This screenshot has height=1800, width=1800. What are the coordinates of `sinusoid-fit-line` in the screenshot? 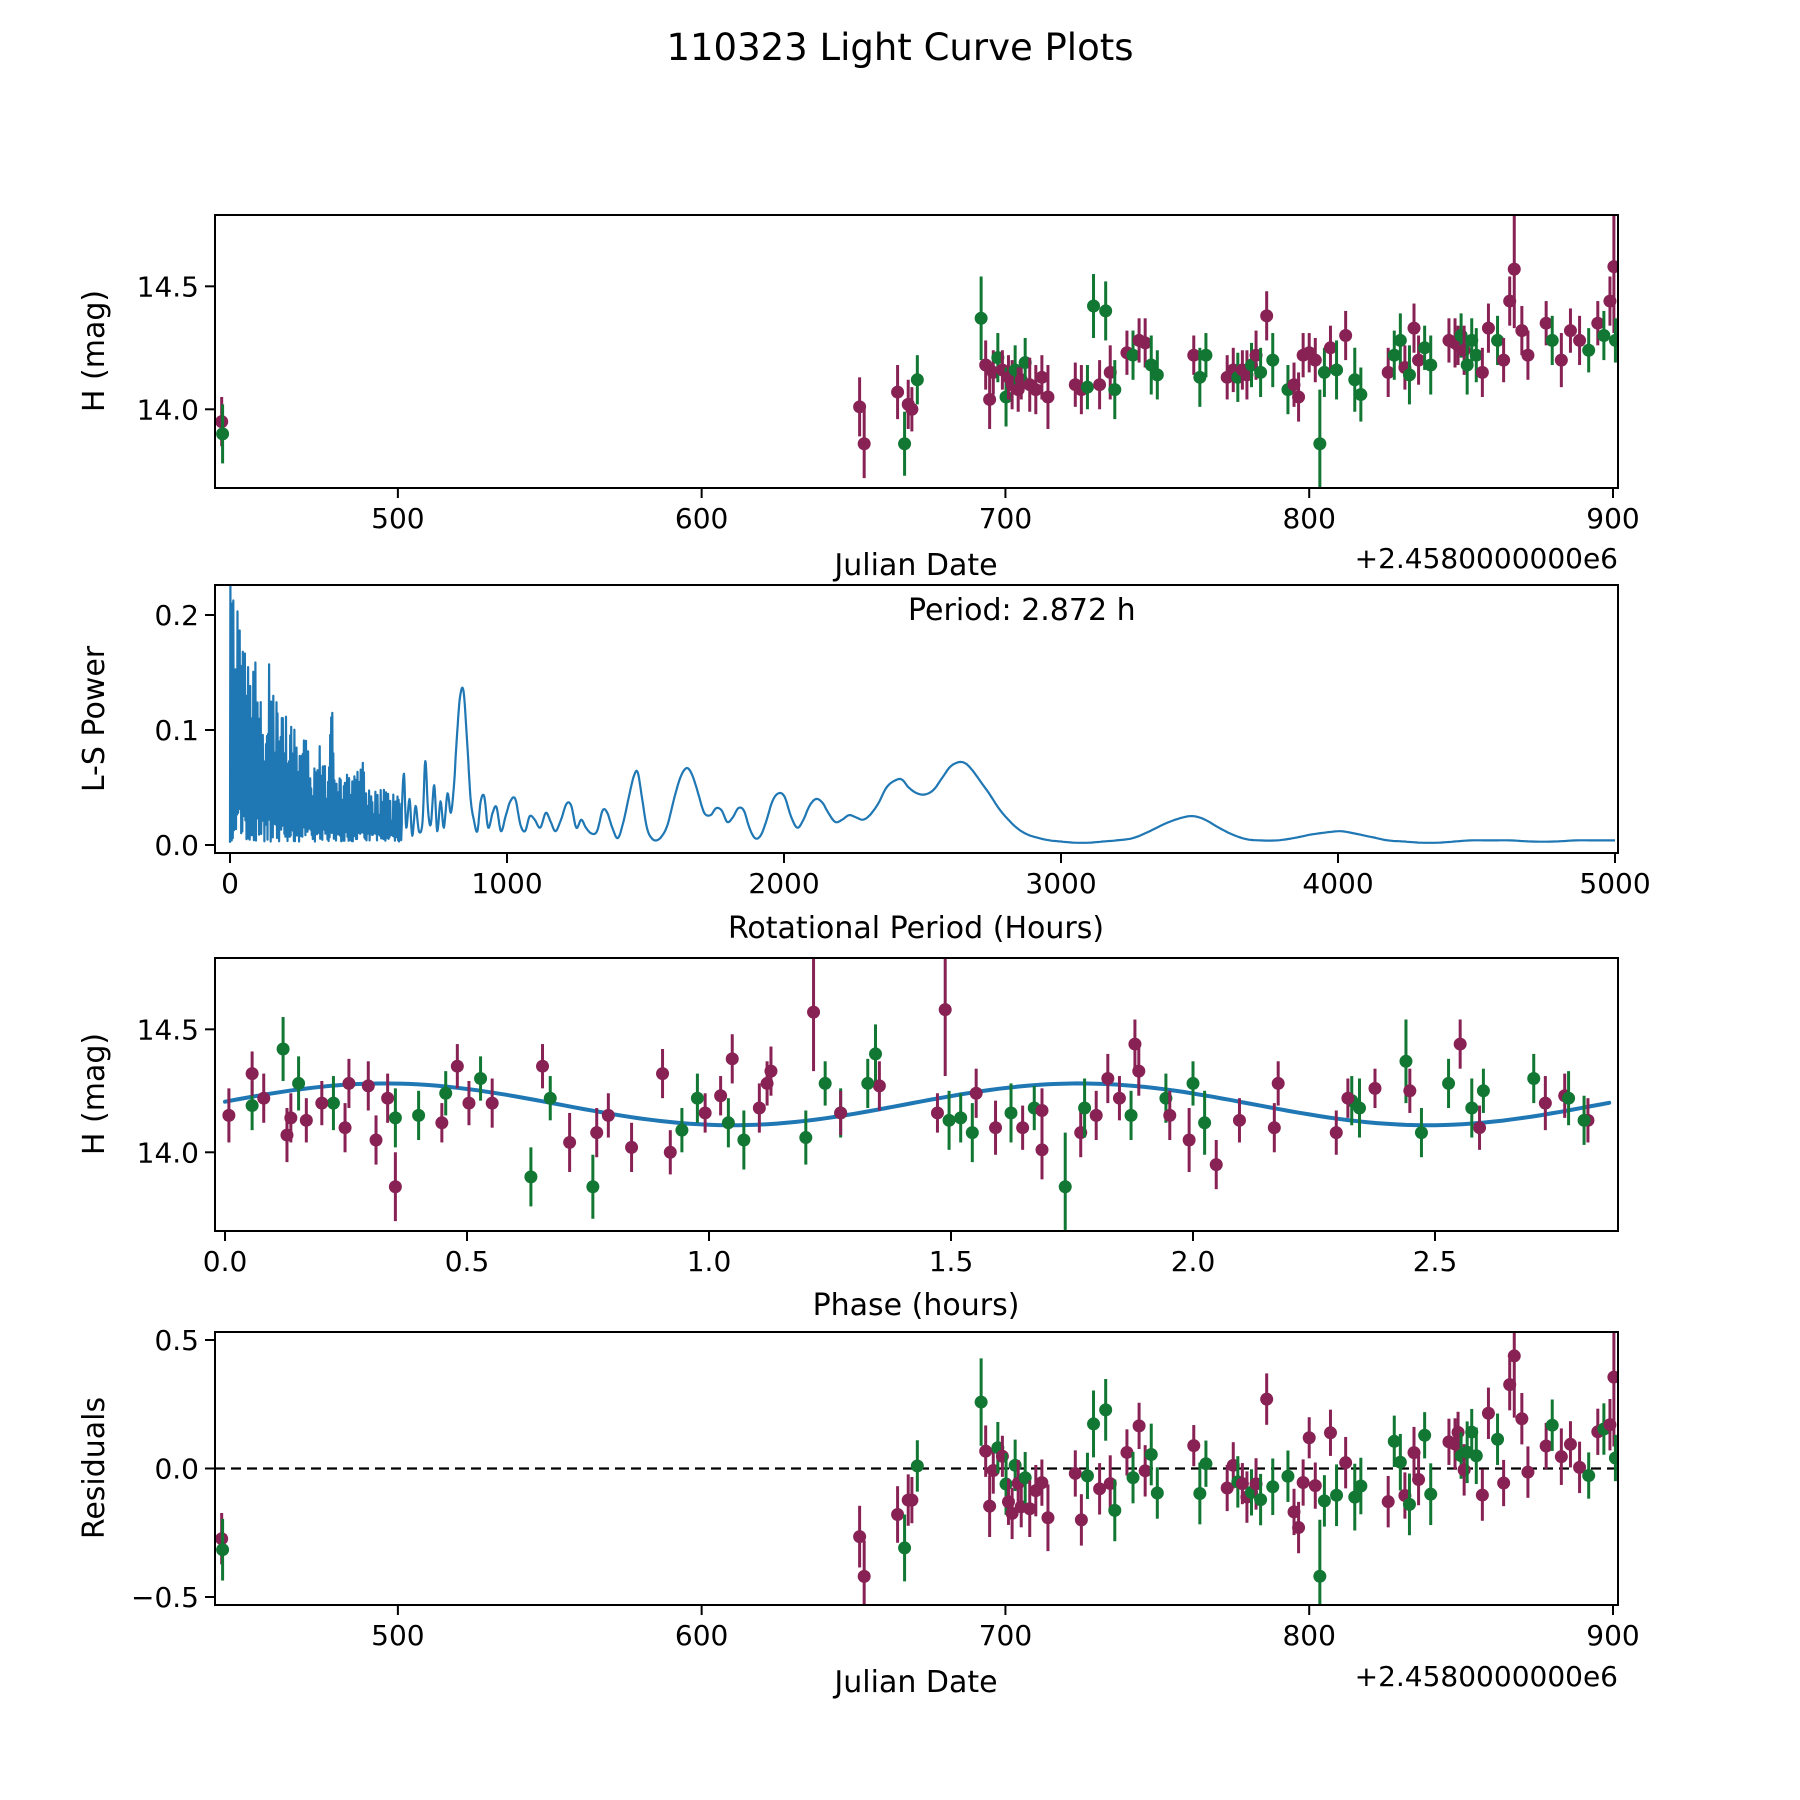 It's located at (917, 1104).